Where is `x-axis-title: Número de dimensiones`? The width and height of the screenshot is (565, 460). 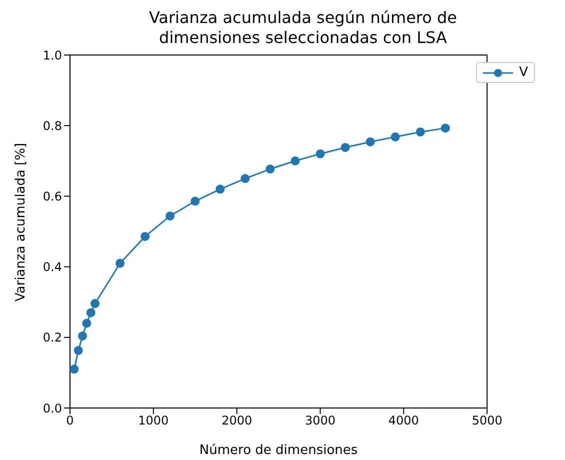
x-axis-title: Número de dimensiones is located at coordinates (278, 450).